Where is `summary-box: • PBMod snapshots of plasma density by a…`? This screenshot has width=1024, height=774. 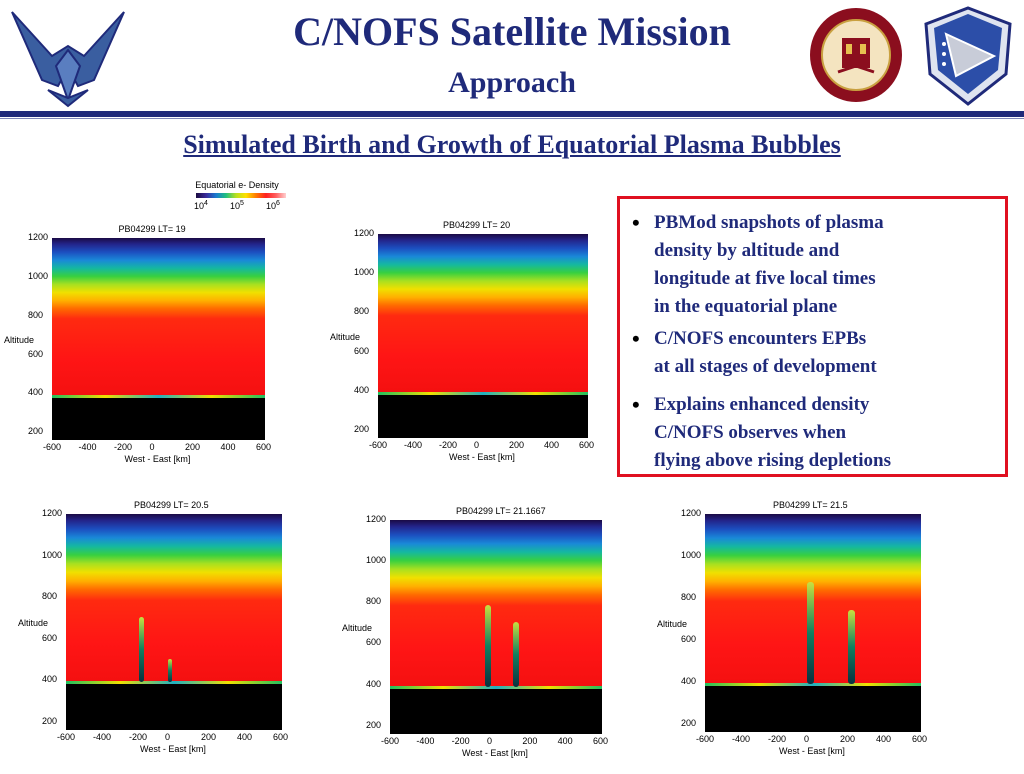 summary-box: • PBMod snapshots of plasma density by a… is located at coordinates (812, 336).